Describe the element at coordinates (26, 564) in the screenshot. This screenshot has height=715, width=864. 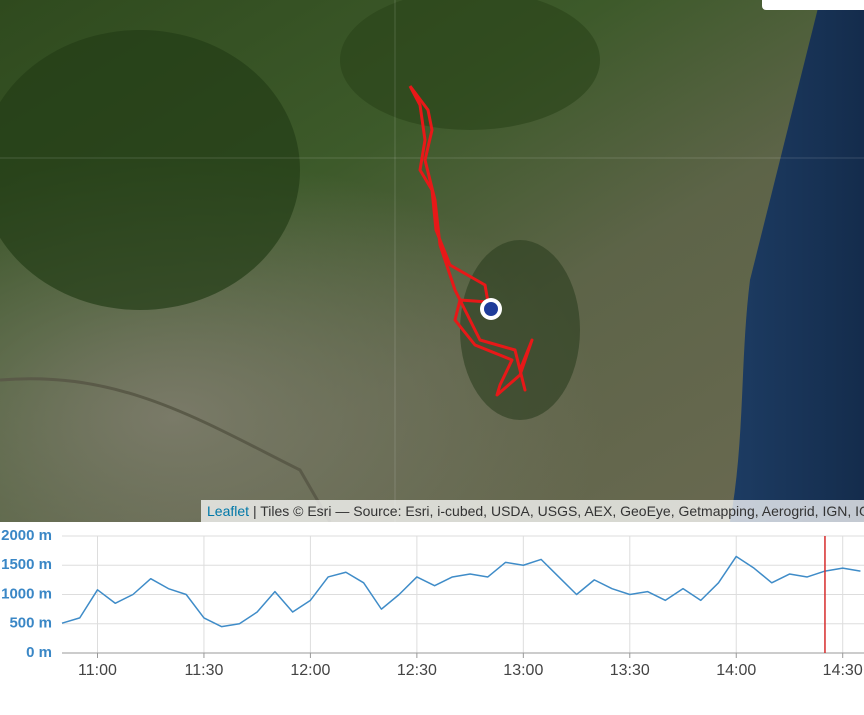
I see `y-tick-label: 1500 m` at that location.